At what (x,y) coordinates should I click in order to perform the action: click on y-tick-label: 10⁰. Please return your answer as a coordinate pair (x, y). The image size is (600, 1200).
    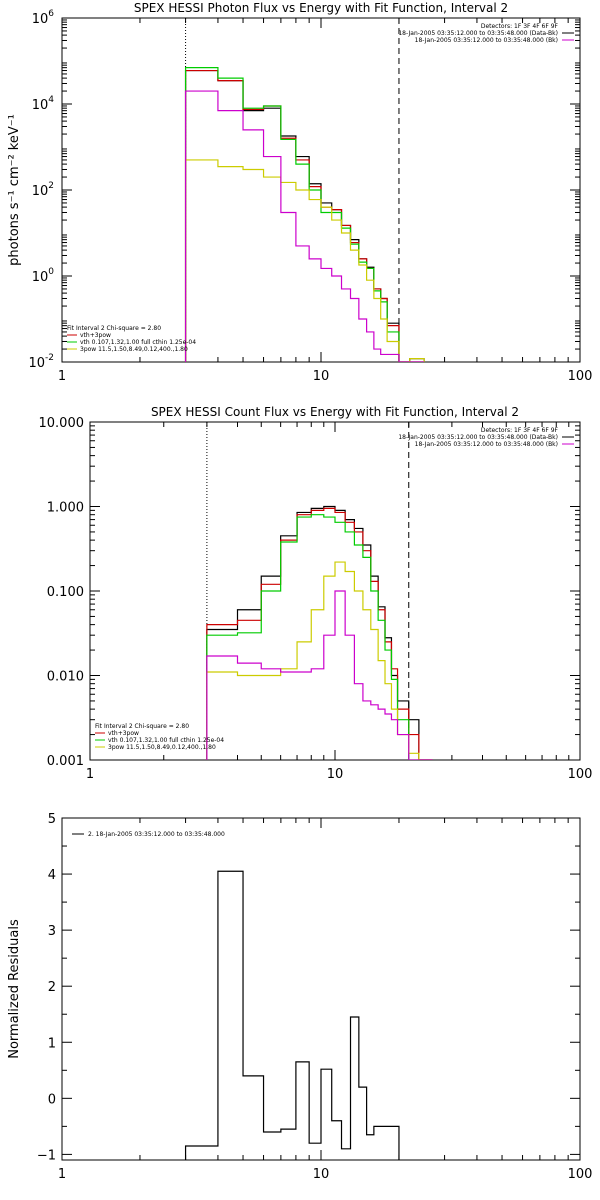
    Looking at the image, I should click on (43, 276).